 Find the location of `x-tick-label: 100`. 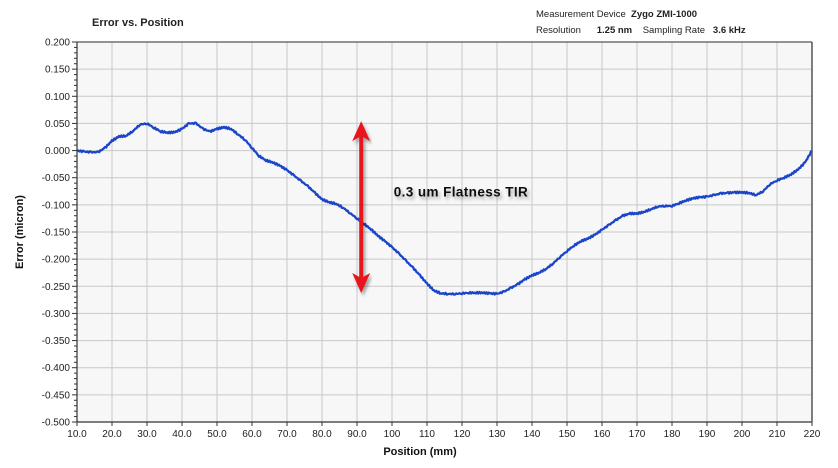

x-tick-label: 100 is located at coordinates (392, 434).